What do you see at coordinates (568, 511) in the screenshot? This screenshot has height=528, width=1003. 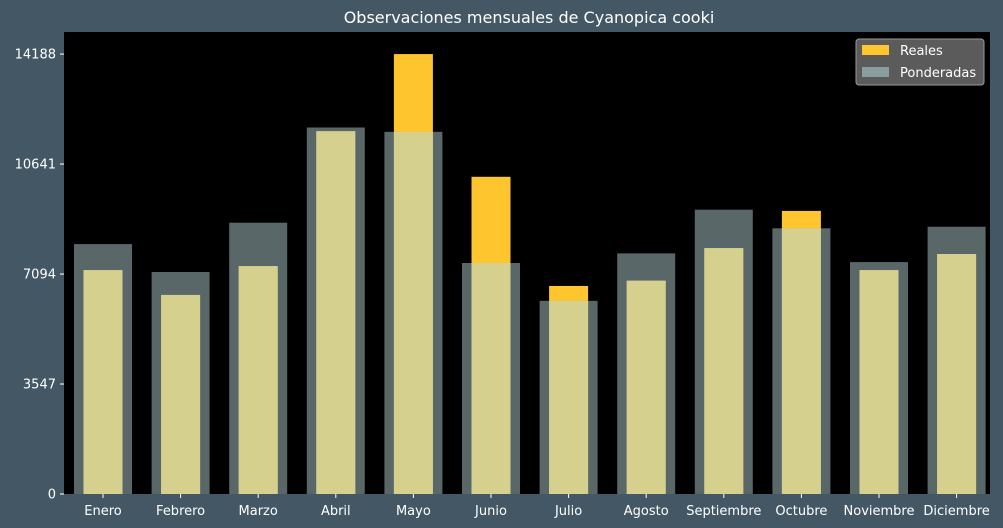 I see `x-tick-label: Julio` at bounding box center [568, 511].